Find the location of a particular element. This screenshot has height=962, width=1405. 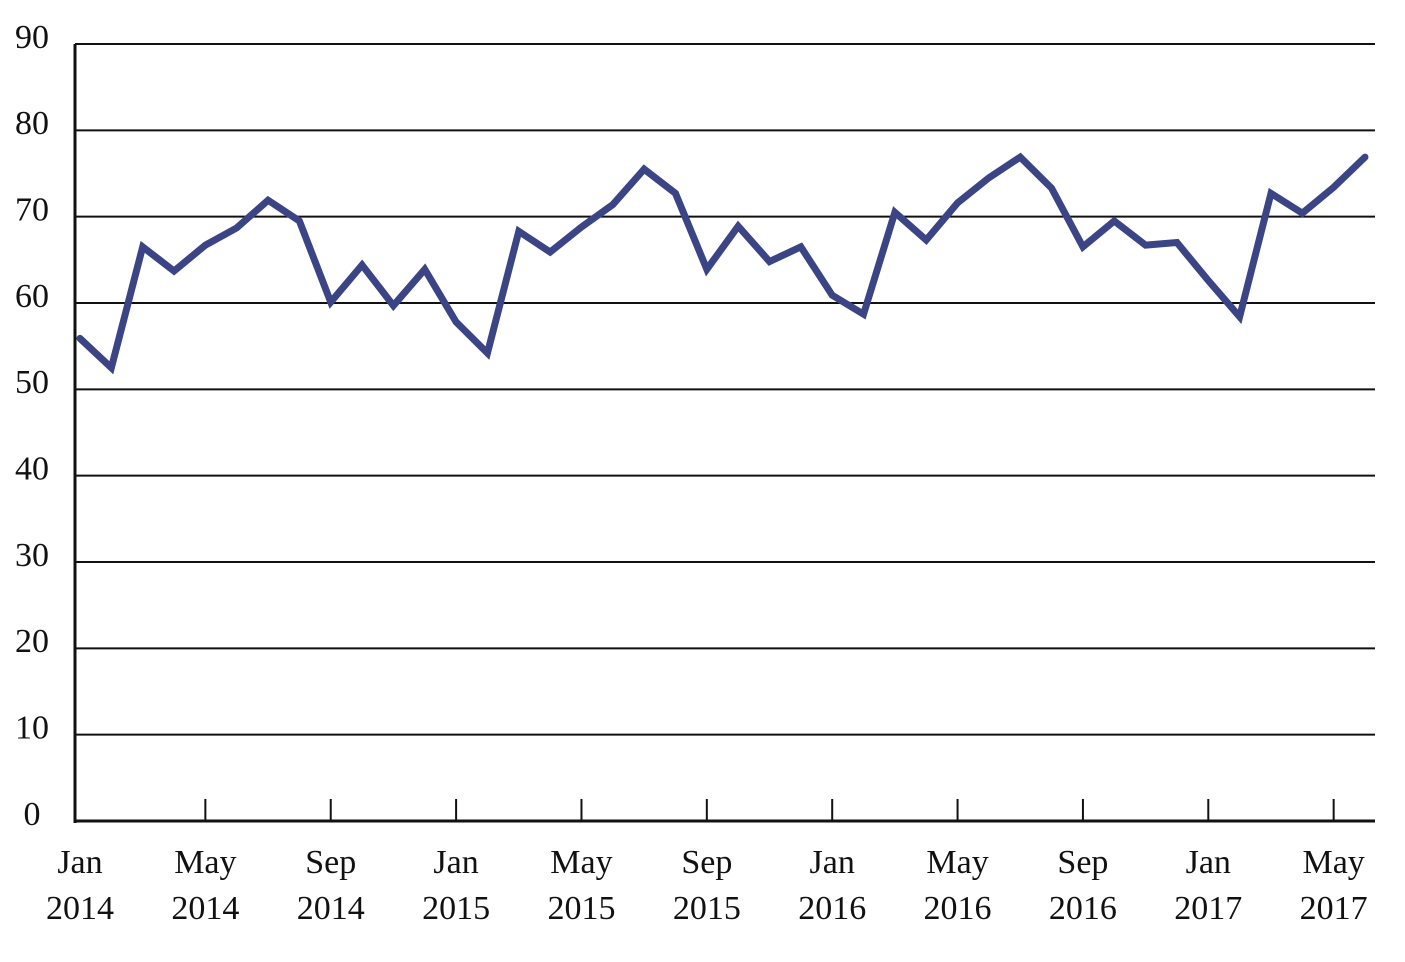

y-tick-label: 10 is located at coordinates (32, 727).